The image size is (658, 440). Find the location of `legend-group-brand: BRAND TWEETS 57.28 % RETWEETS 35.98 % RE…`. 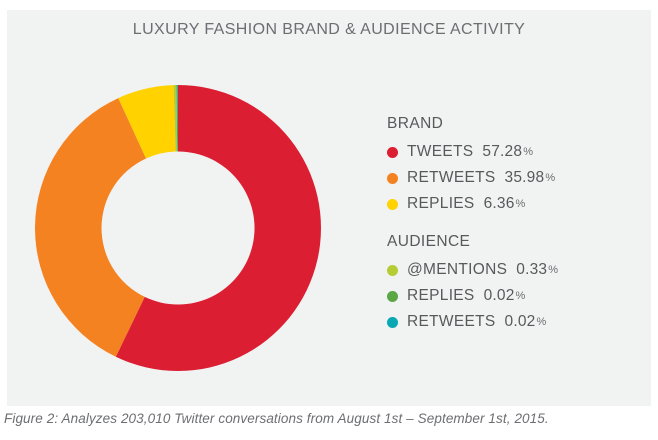

legend-group-brand: BRAND TWEETS 57.28 % RETWEETS 35.98 % RE… is located at coordinates (512, 165).